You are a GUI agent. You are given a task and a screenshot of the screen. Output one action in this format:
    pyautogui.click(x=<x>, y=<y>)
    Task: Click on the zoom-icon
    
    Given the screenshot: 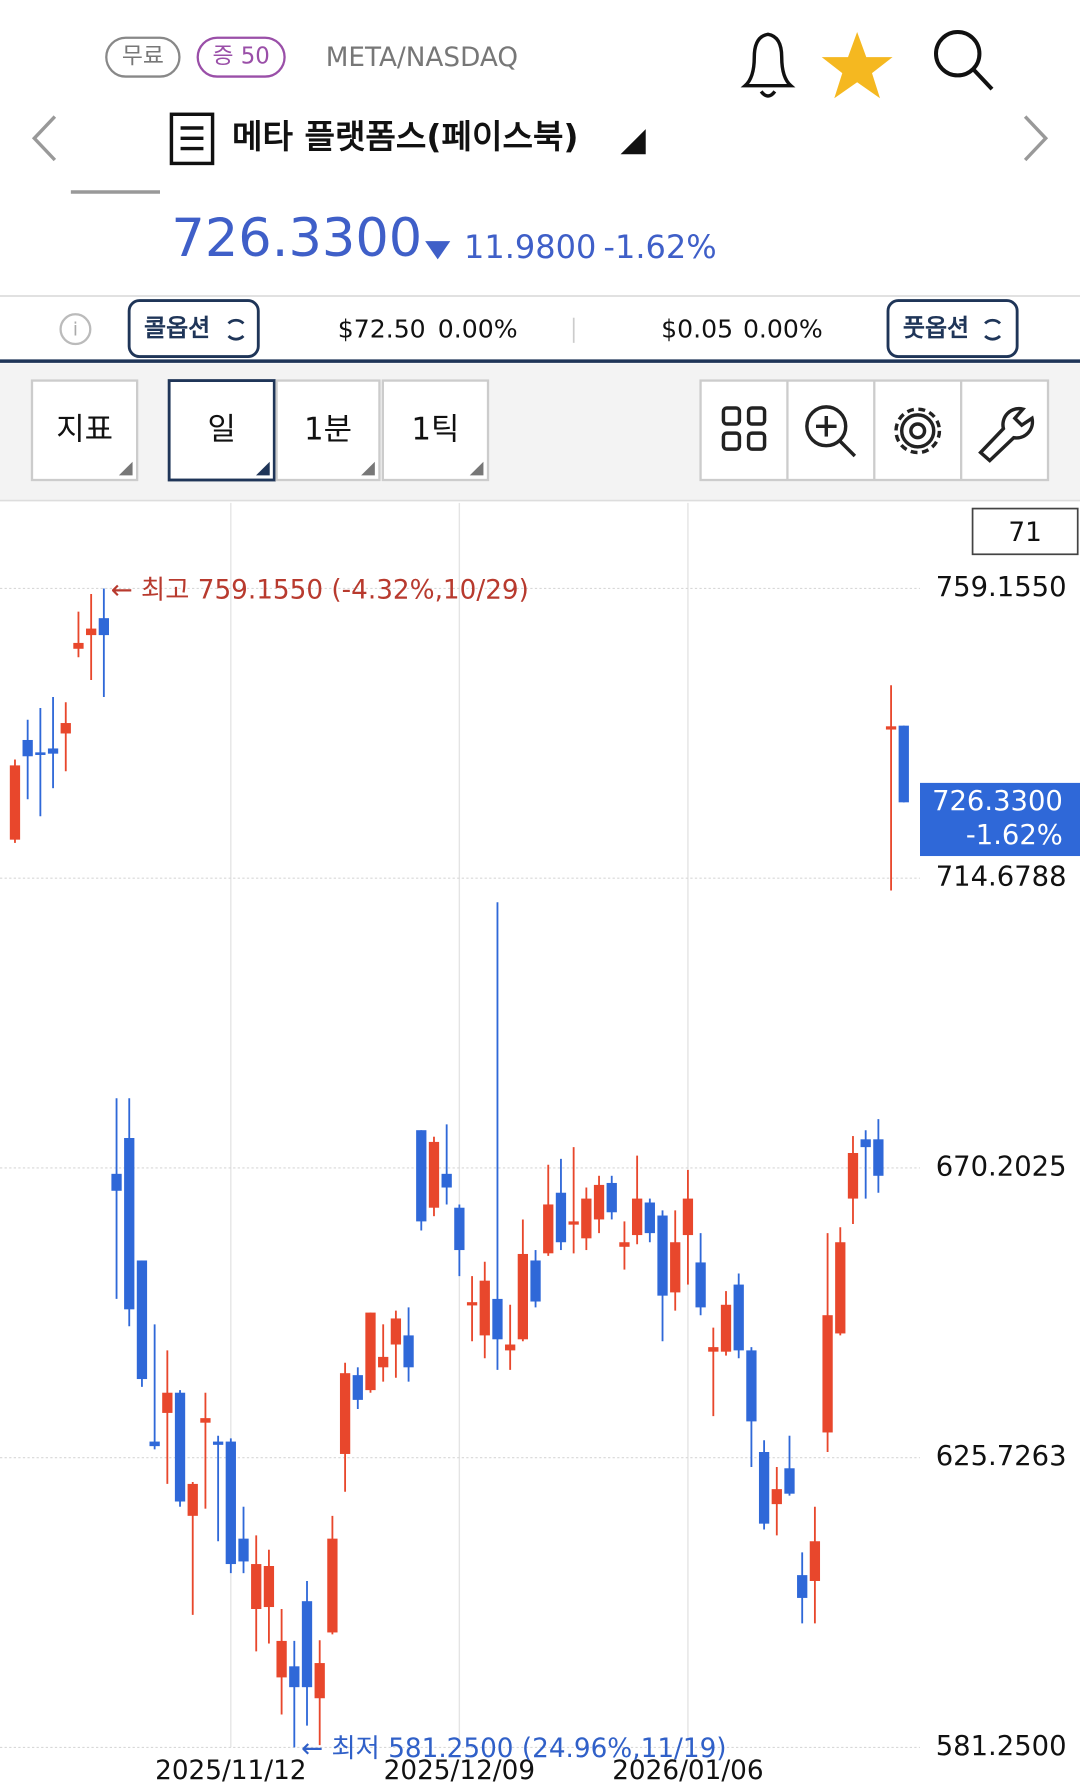 What is the action you would take?
    pyautogui.click(x=831, y=431)
    